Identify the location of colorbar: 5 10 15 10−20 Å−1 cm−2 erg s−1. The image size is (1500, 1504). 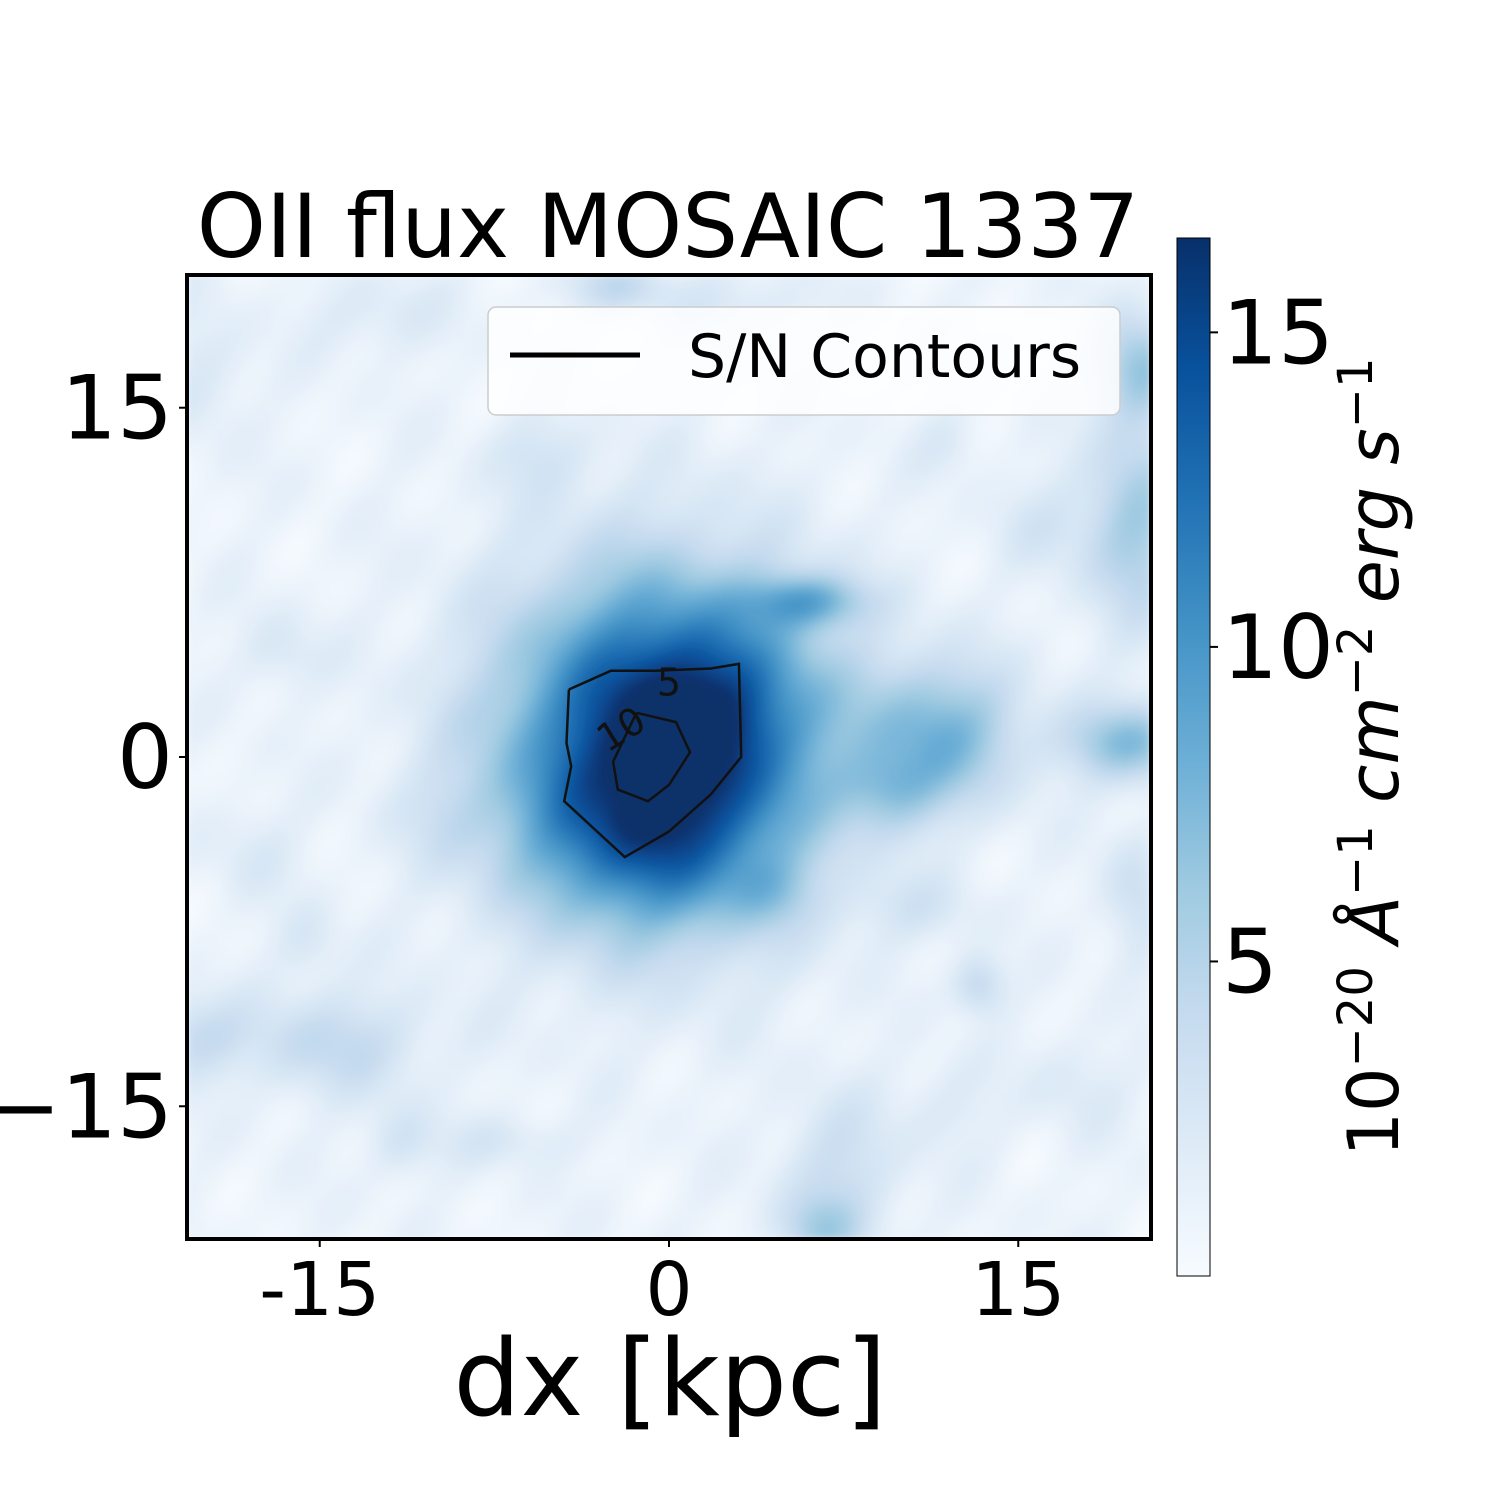
(1295, 757).